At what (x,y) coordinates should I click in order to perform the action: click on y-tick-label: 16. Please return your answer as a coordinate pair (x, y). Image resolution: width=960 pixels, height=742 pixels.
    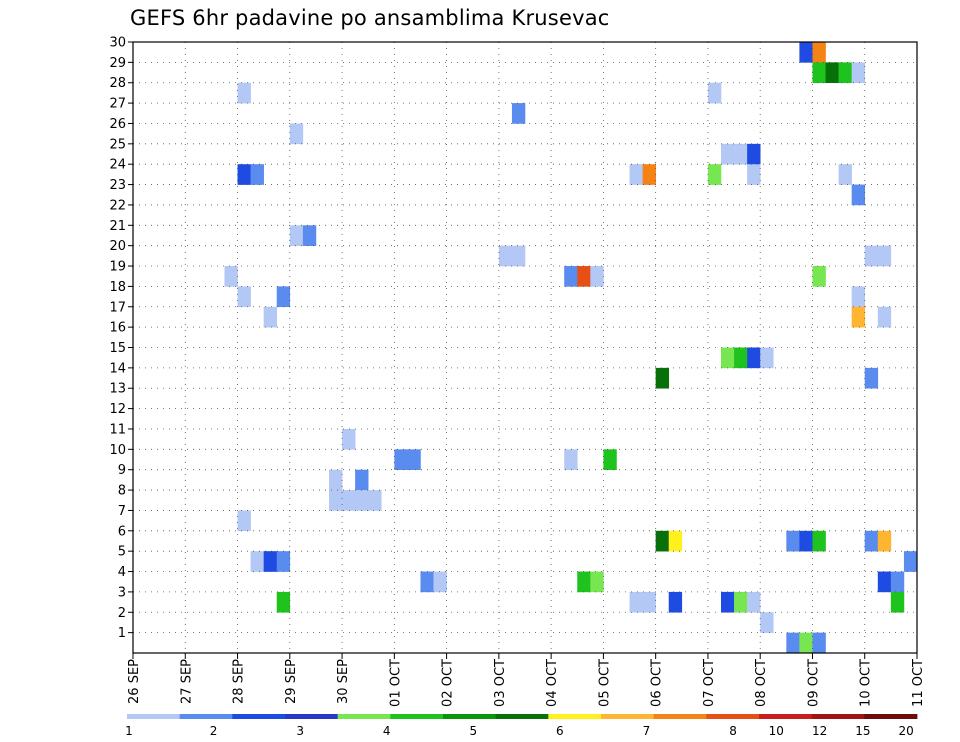
    Looking at the image, I should click on (117, 328).